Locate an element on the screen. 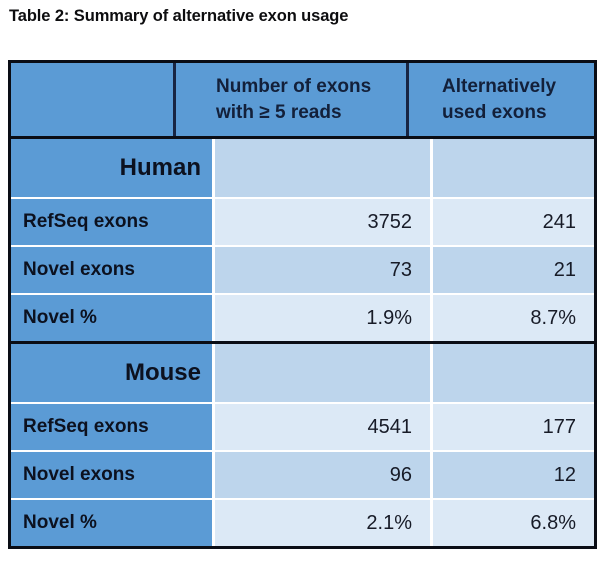 The image size is (603, 565). section-label: Human is located at coordinates (111, 168).